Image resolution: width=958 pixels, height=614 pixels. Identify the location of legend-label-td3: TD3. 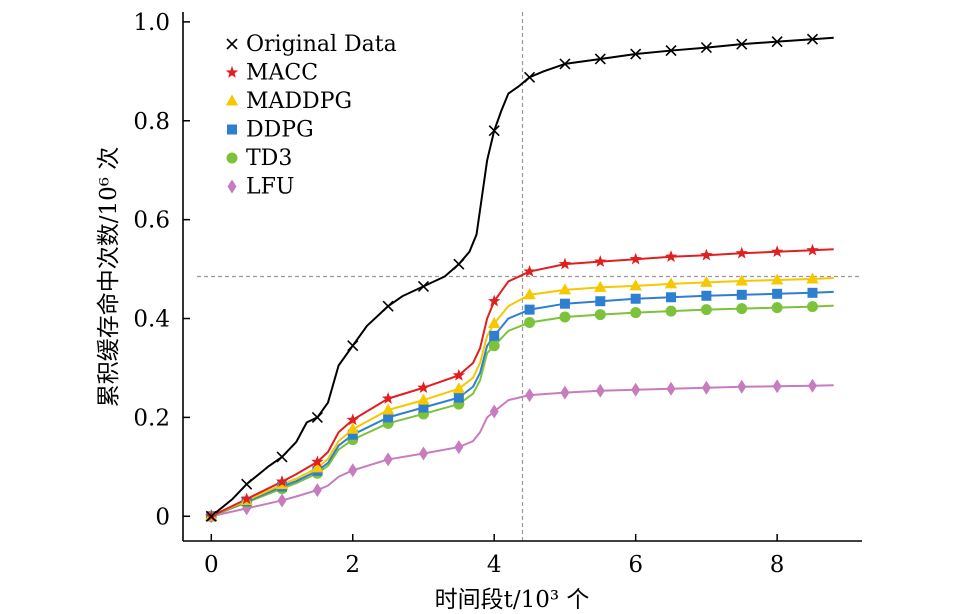
(269, 158).